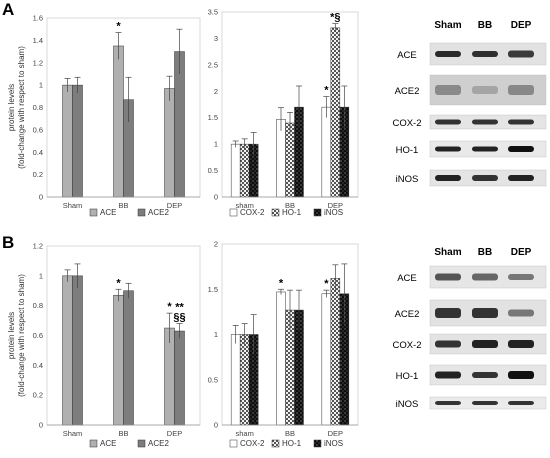 This screenshot has height=458, width=550. What do you see at coordinates (179, 318) in the screenshot?
I see `significance-mark: §§` at bounding box center [179, 318].